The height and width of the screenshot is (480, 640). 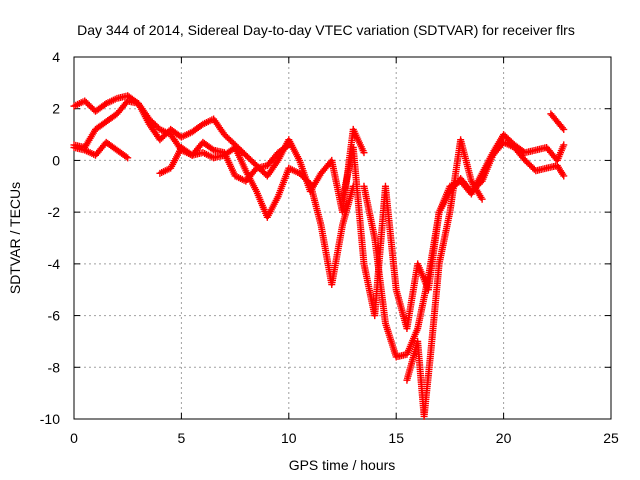 I want to click on y-tick-label: -4, so click(x=54, y=264).